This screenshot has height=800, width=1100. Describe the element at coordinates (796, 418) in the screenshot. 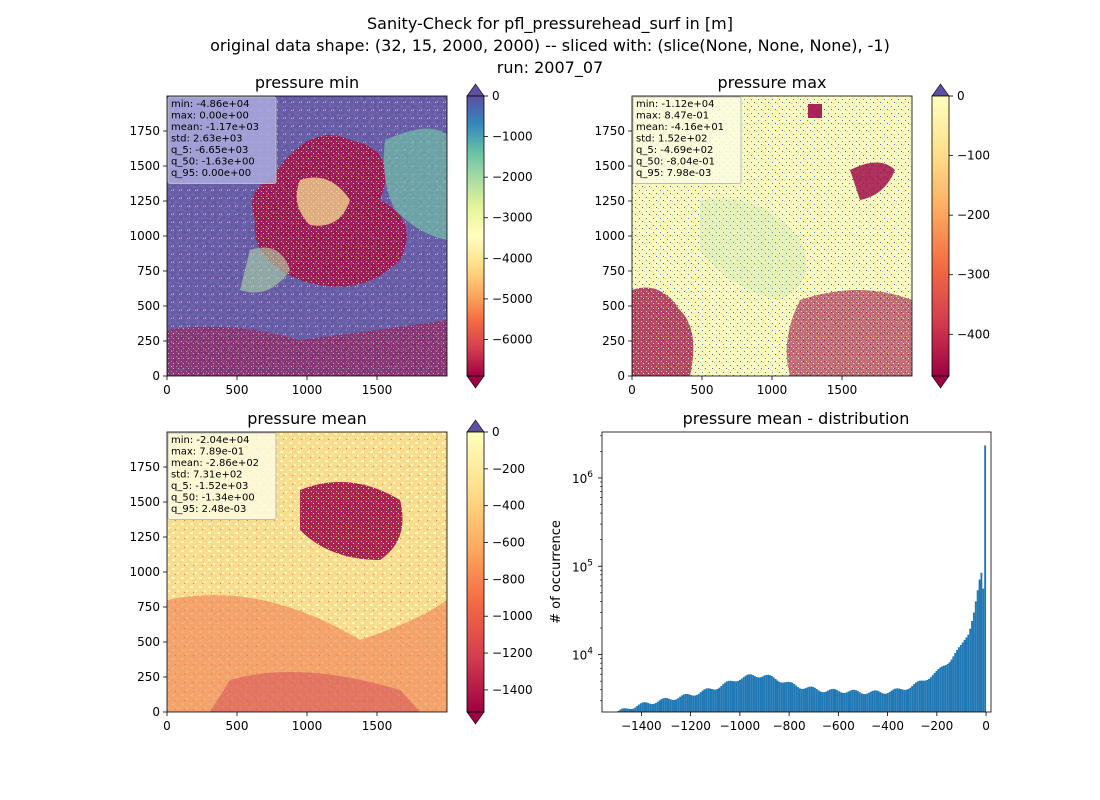

I see `panel-title: pressure mean - distribution` at that location.